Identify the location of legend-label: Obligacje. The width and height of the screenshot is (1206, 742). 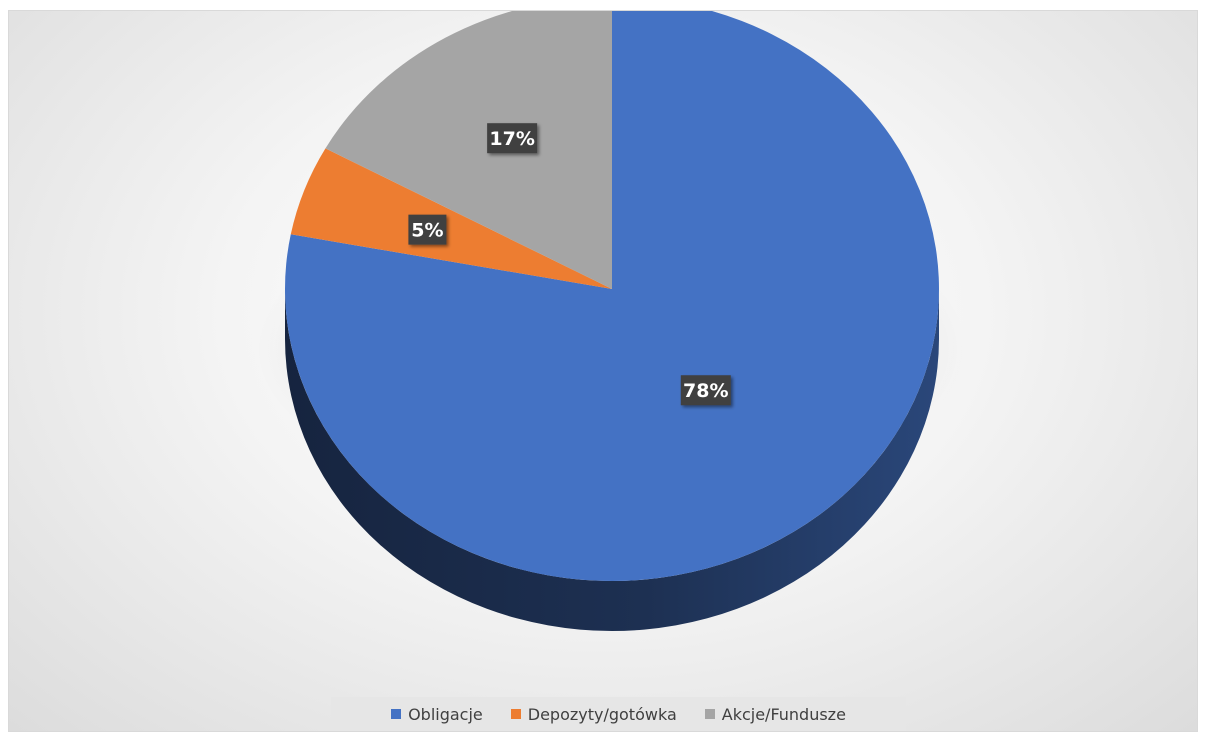
(445, 714).